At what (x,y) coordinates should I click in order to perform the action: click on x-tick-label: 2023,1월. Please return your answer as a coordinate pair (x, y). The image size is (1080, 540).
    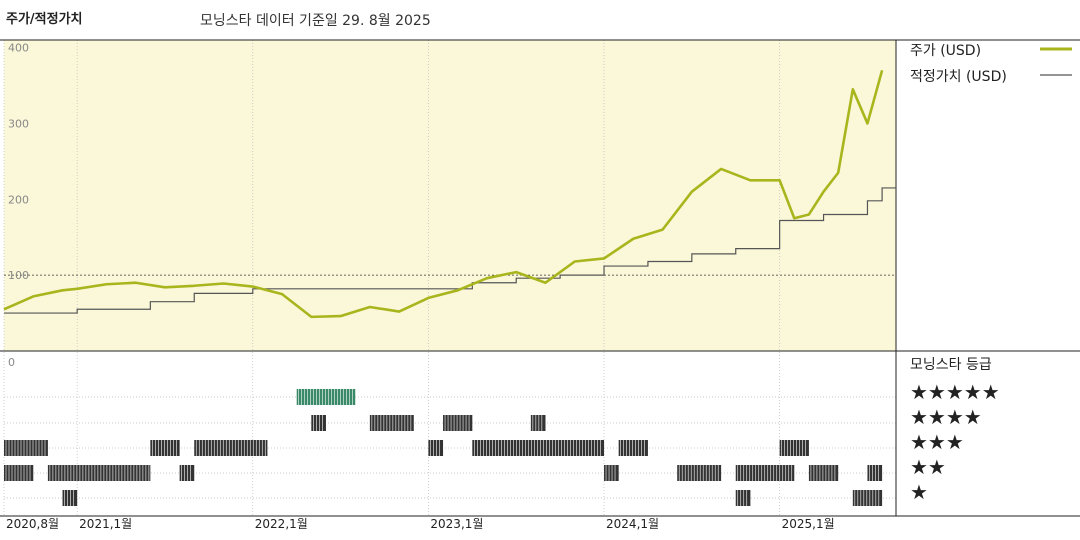
    Looking at the image, I should click on (456, 524).